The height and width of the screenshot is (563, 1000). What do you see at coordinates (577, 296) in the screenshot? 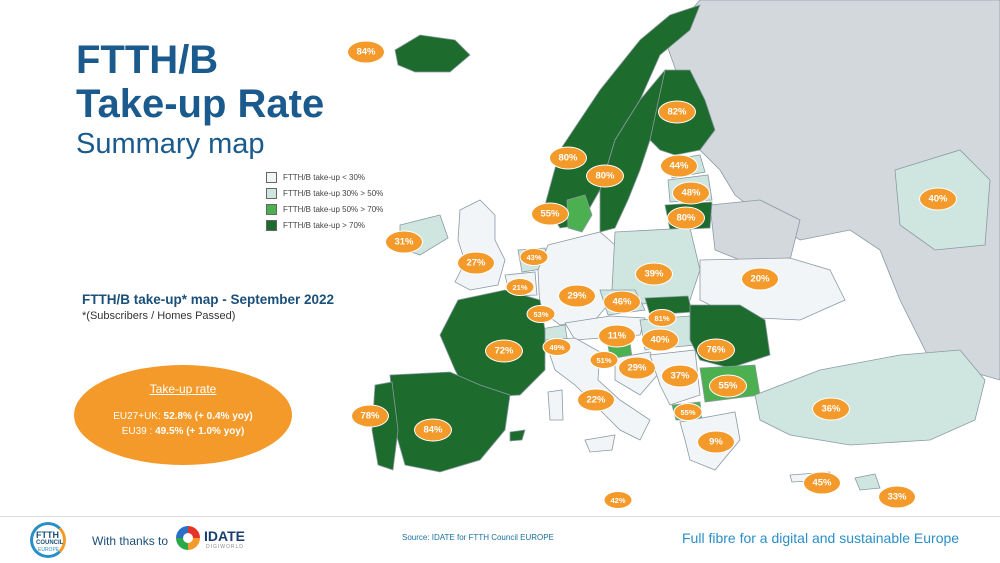
I see `label-germany: 29%` at bounding box center [577, 296].